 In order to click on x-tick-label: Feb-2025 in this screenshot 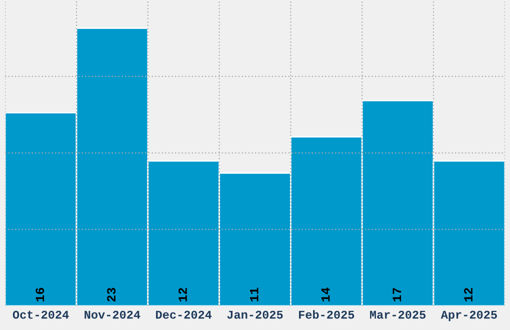, I will do `click(326, 314)`.